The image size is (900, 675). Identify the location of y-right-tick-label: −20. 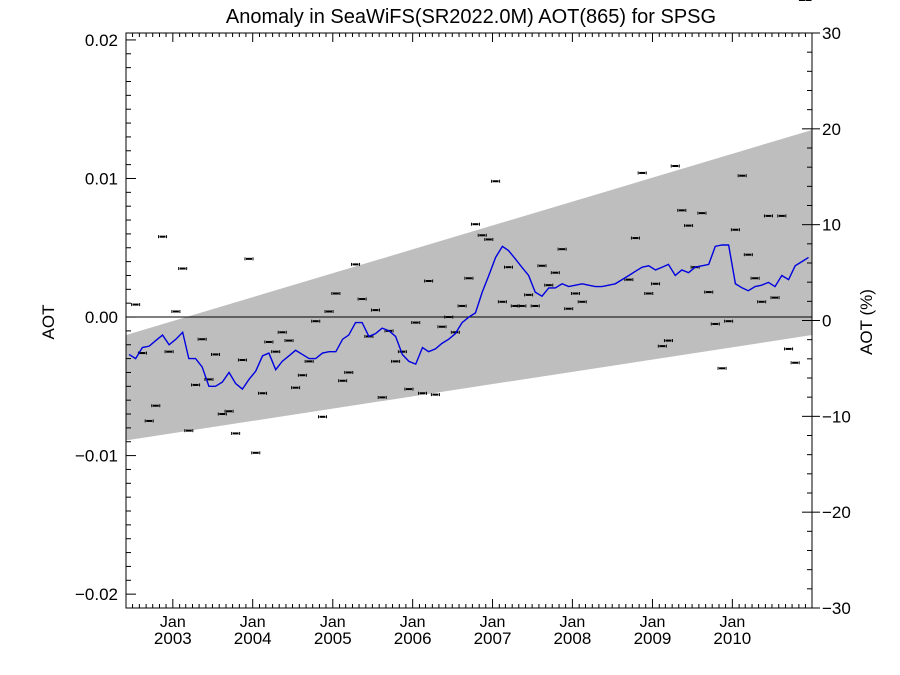
(836, 512).